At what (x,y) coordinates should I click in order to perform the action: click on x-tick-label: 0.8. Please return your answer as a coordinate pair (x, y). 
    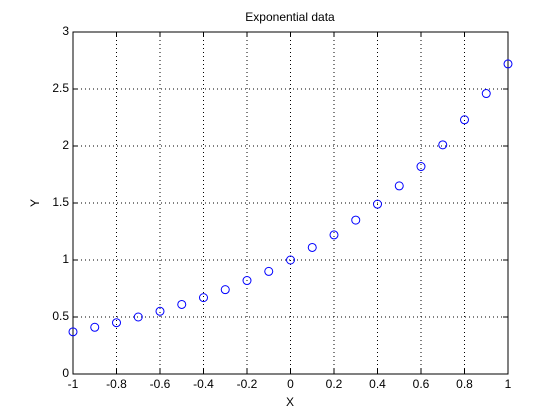
    Looking at the image, I should click on (464, 384).